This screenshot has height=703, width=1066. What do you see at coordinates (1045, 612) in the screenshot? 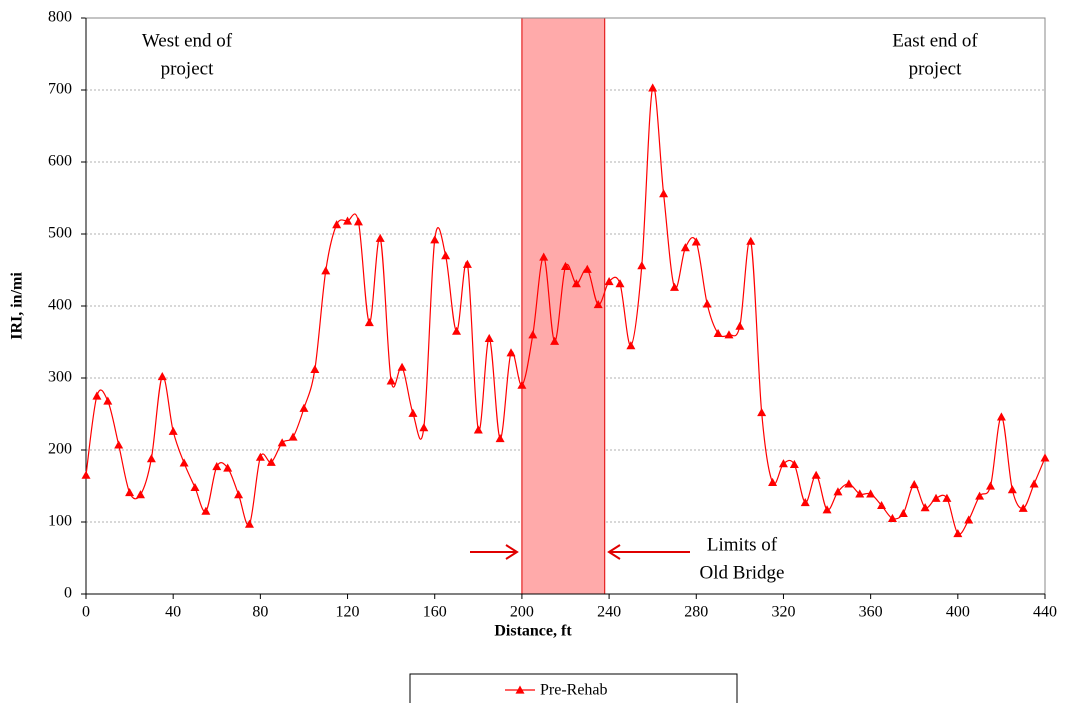
I see `x-tick-label: 440` at bounding box center [1045, 612].